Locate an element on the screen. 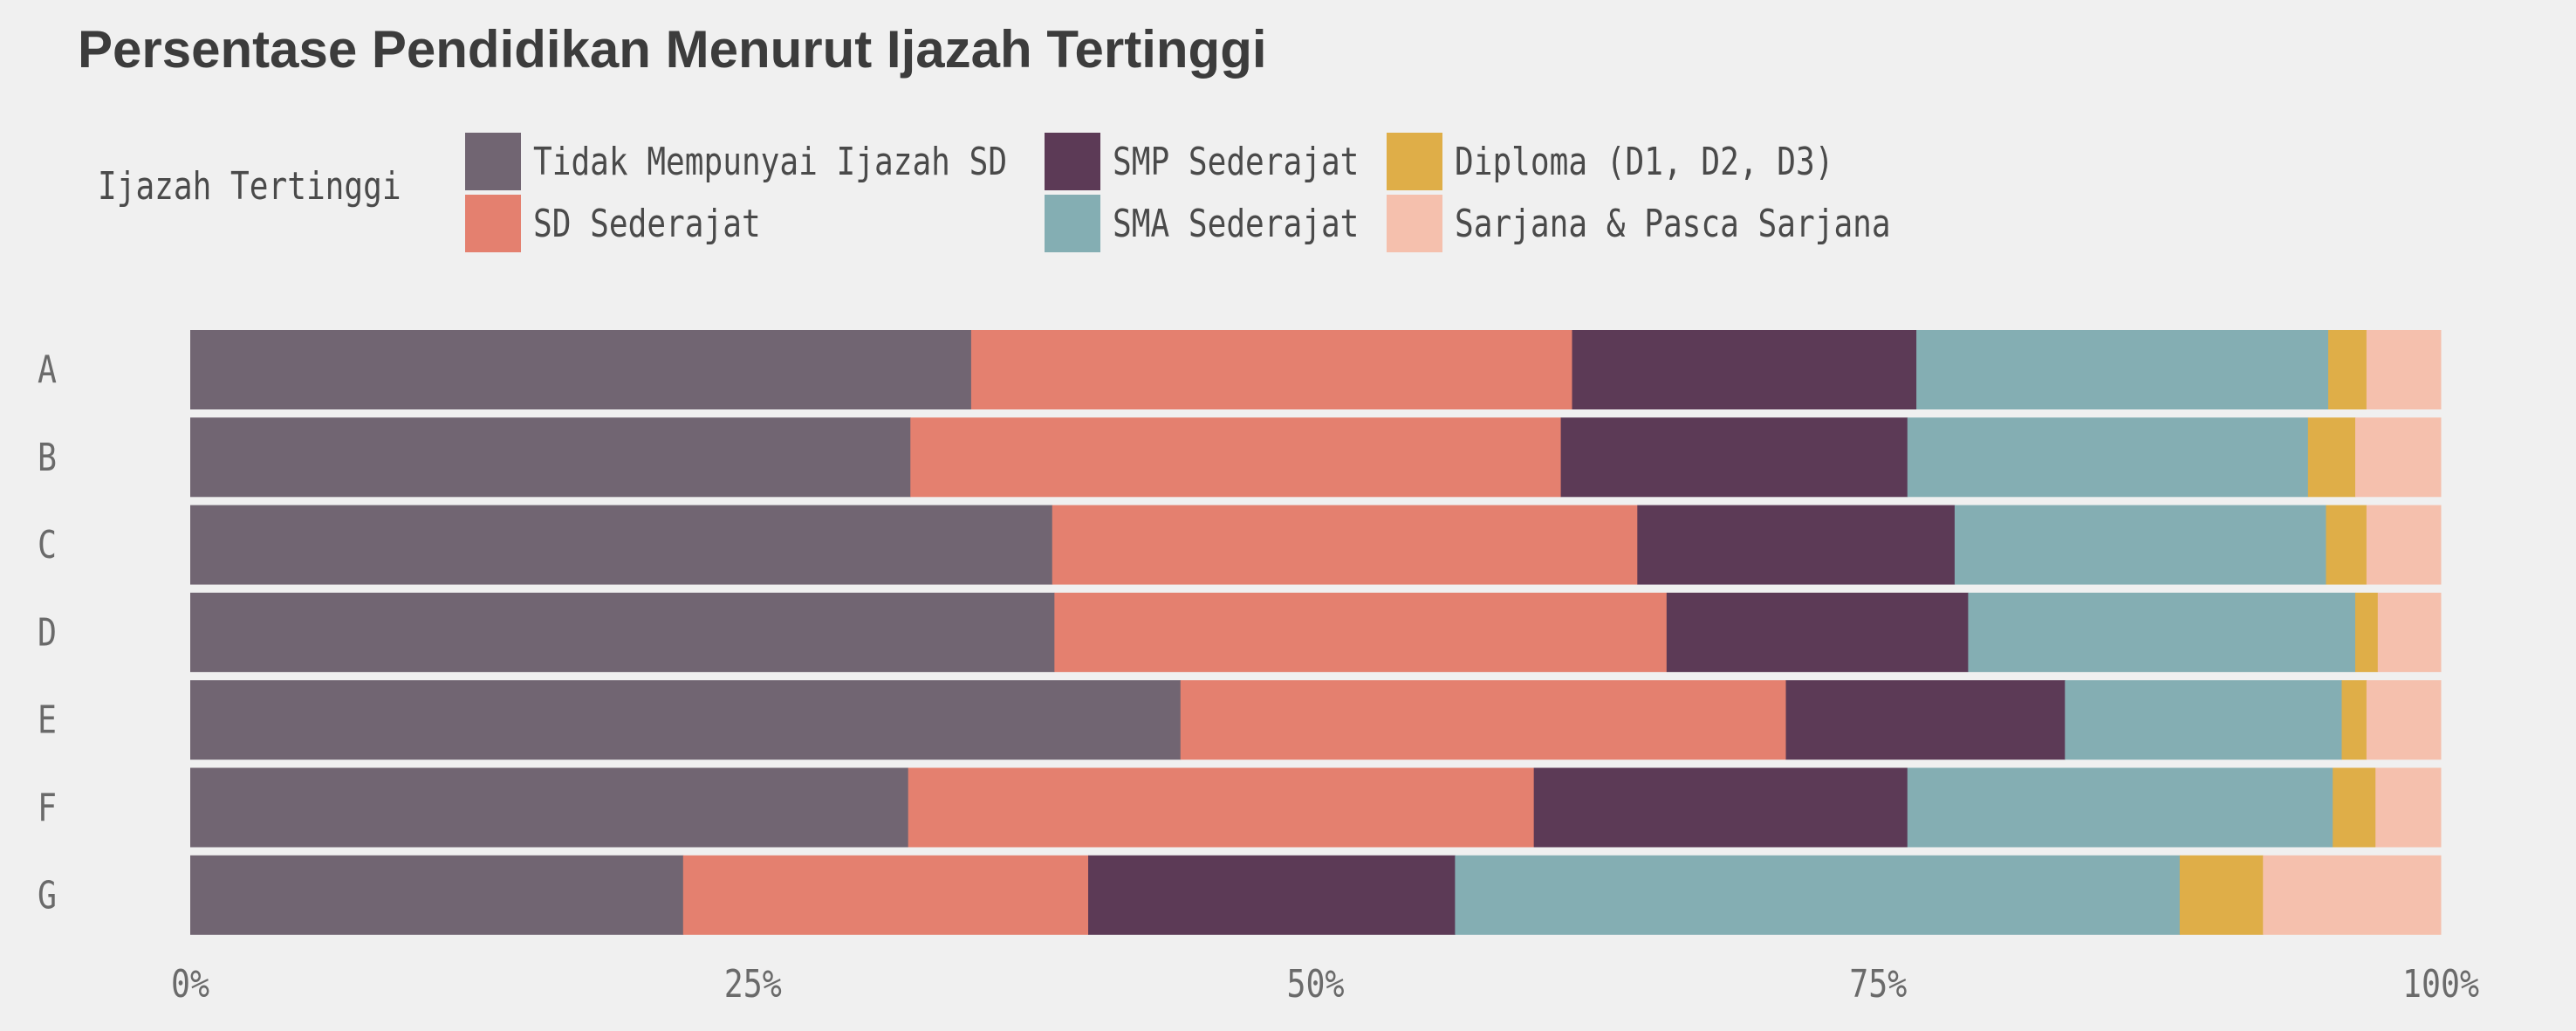 The height and width of the screenshot is (1031, 2576). category-label: B is located at coordinates (48, 458).